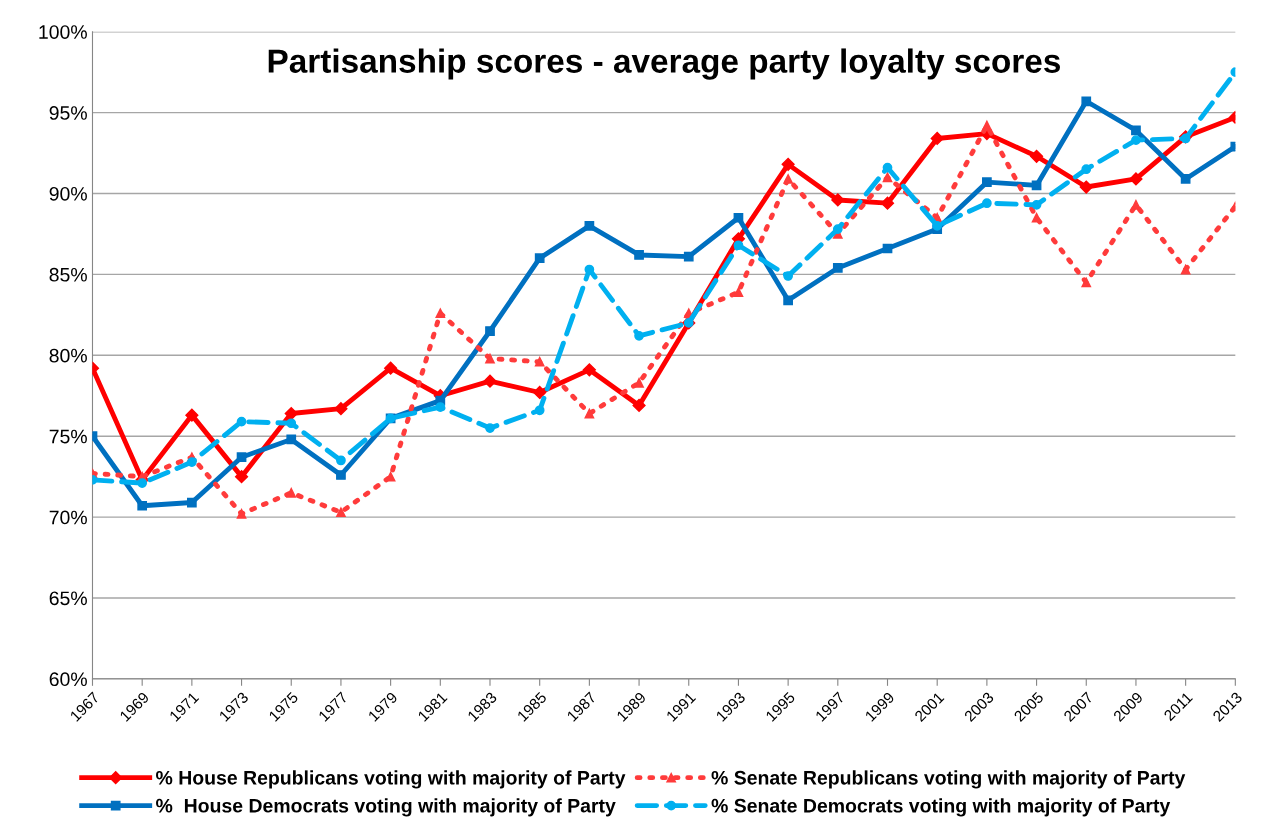 The height and width of the screenshot is (834, 1267). I want to click on legend-label: % Senate Republicans voting with majority of Party, so click(948, 779).